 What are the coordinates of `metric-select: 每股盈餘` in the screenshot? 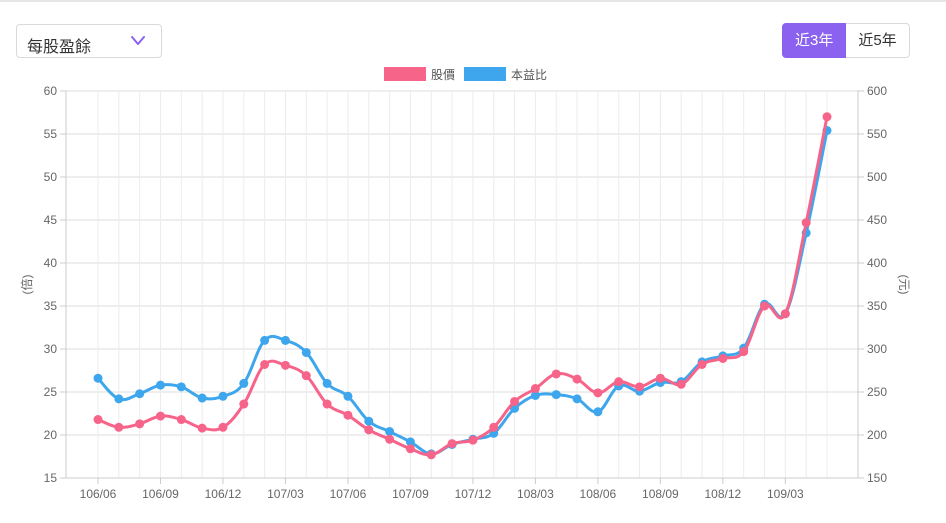 It's located at (89, 41).